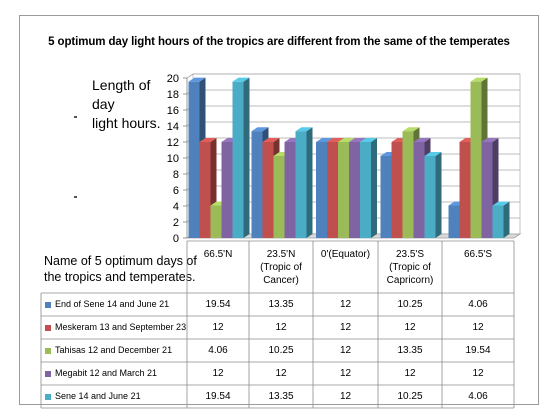 This screenshot has width=560, height=420. Describe the element at coordinates (106, 373) in the screenshot. I see `legend-label: Megabit 12 and March 21` at that location.